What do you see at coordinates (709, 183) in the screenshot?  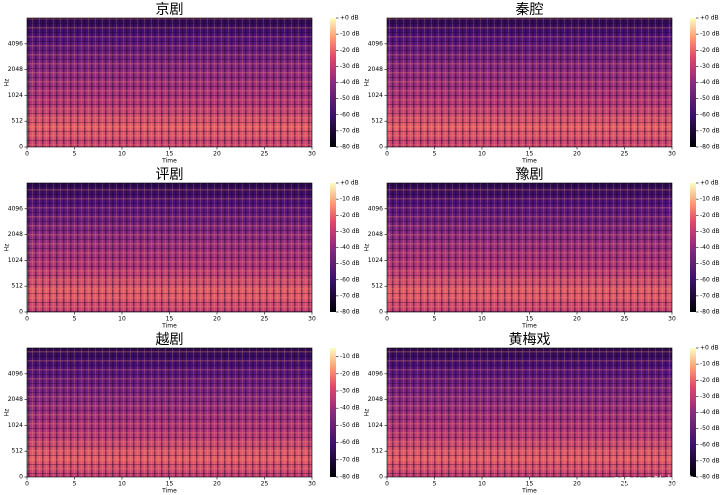 I see `colorbar-tick-label: +0 dB` at bounding box center [709, 183].